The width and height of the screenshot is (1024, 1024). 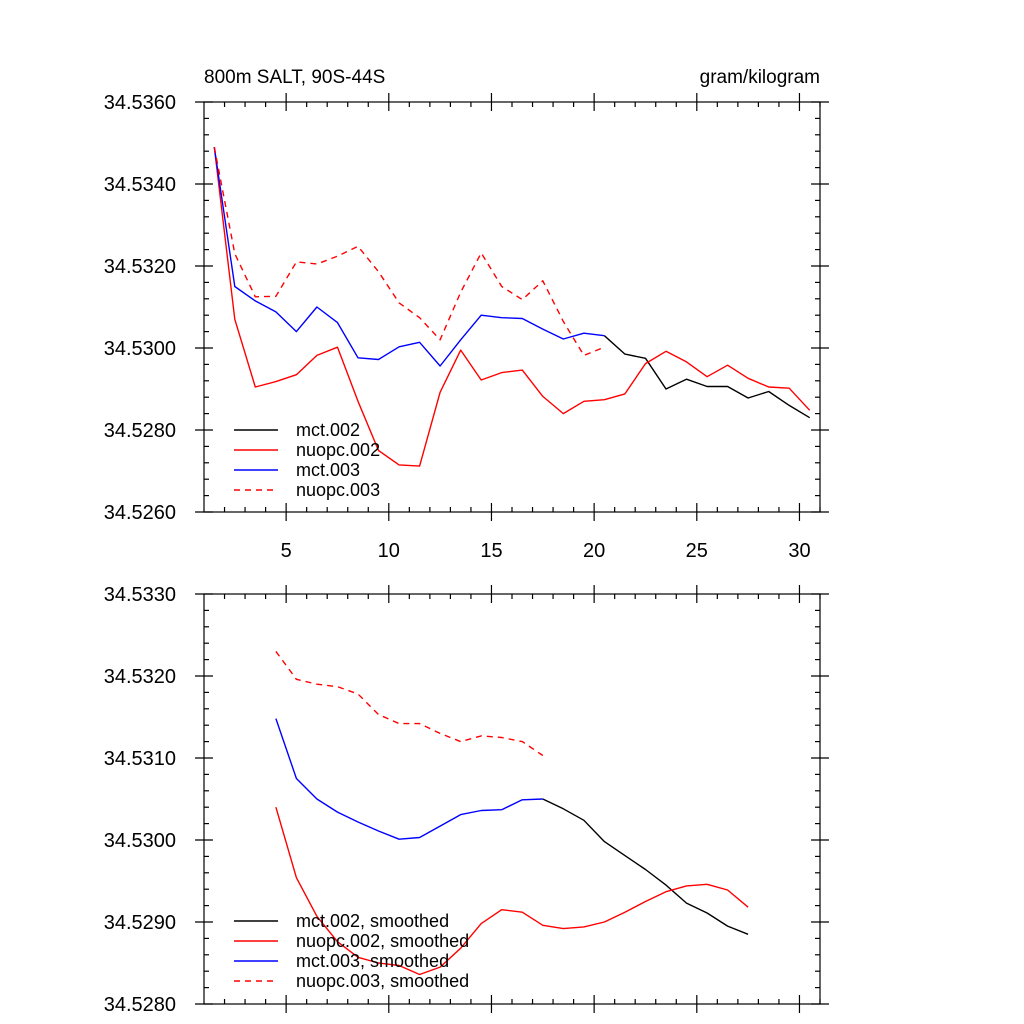 I want to click on legend-label: nuopc.003, smoothed, so click(x=382, y=981).